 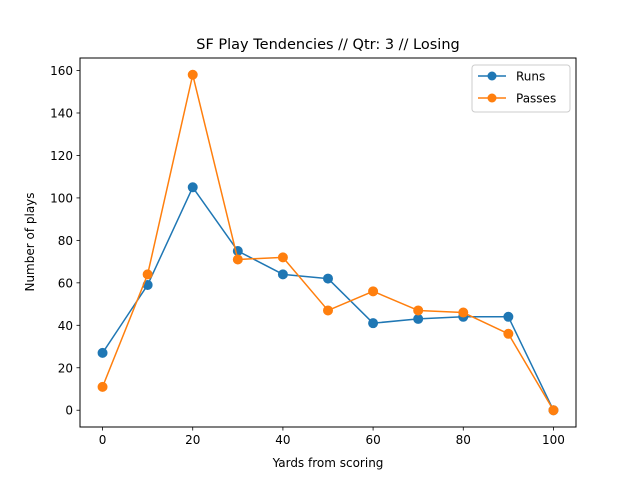 I want to click on y-tick-label: 100, so click(x=61, y=198).